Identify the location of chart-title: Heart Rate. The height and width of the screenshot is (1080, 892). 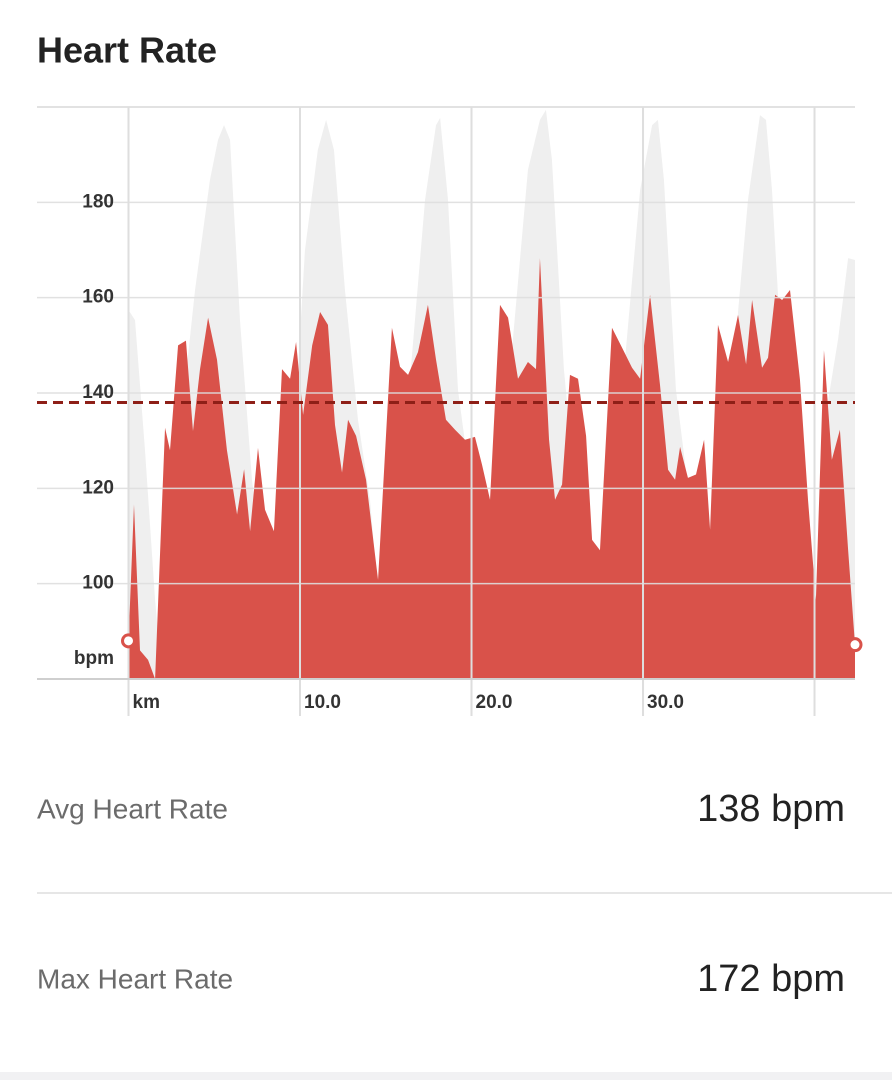
(127, 50).